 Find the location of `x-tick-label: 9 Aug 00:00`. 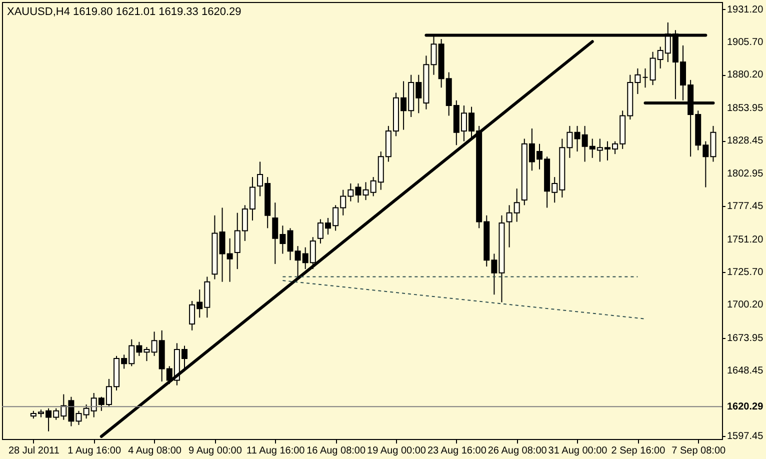

x-tick-label: 9 Aug 00:00 is located at coordinates (215, 451).